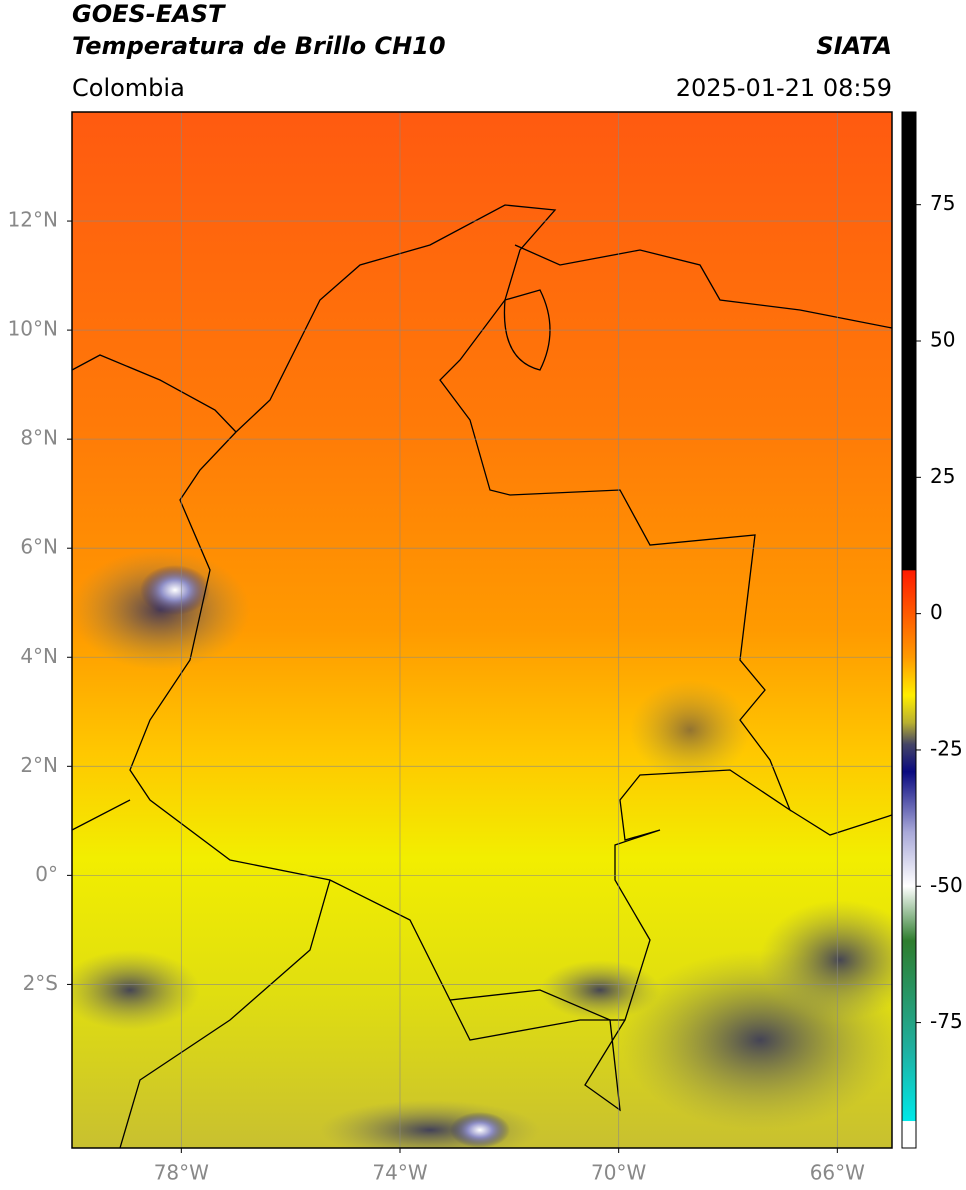 The image size is (966, 1190). Describe the element at coordinates (946, 885) in the screenshot. I see `colorbar-tick-label: -50` at that location.